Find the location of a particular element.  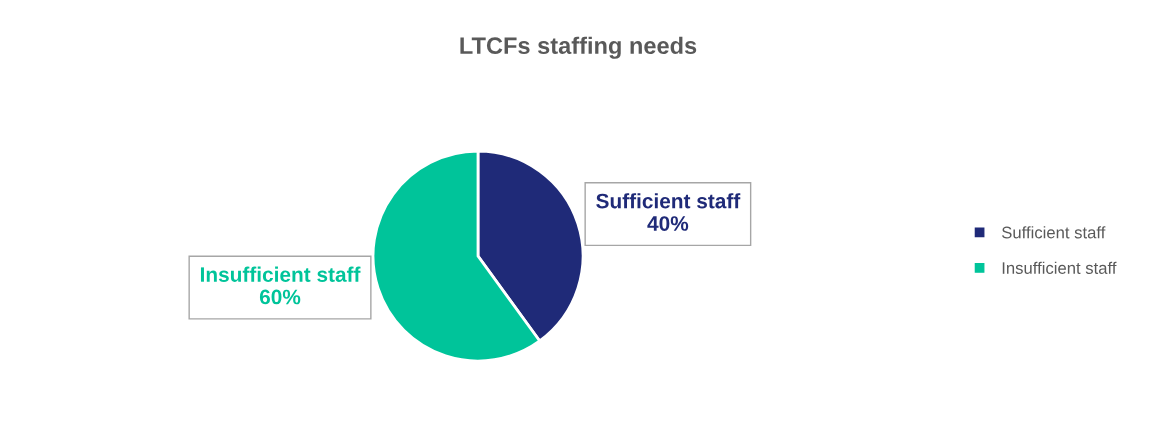

slice-label: Sufficient staff is located at coordinates (668, 201).